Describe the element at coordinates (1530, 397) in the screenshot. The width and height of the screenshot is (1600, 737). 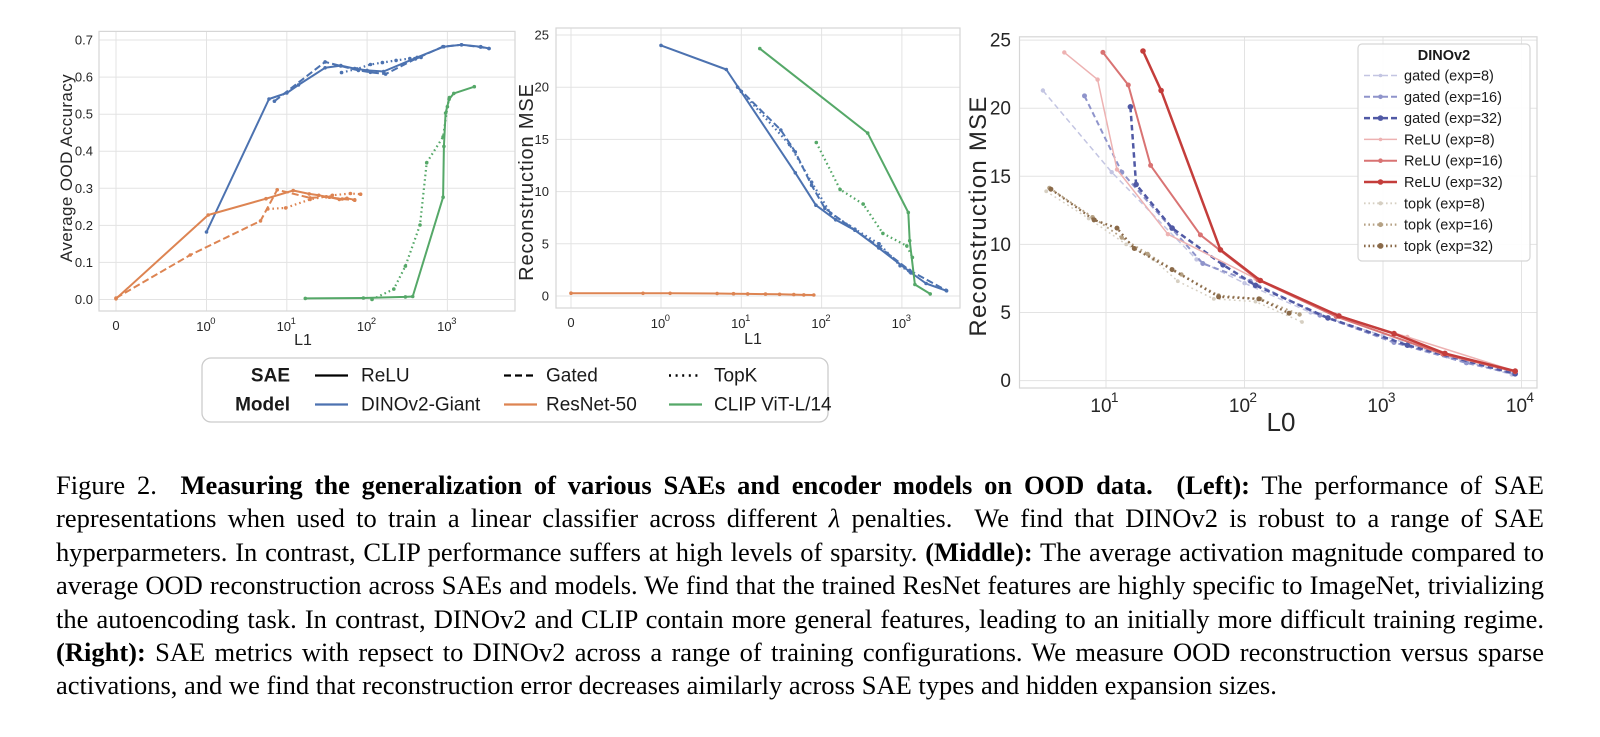
I see `svg-text: 4` at that location.